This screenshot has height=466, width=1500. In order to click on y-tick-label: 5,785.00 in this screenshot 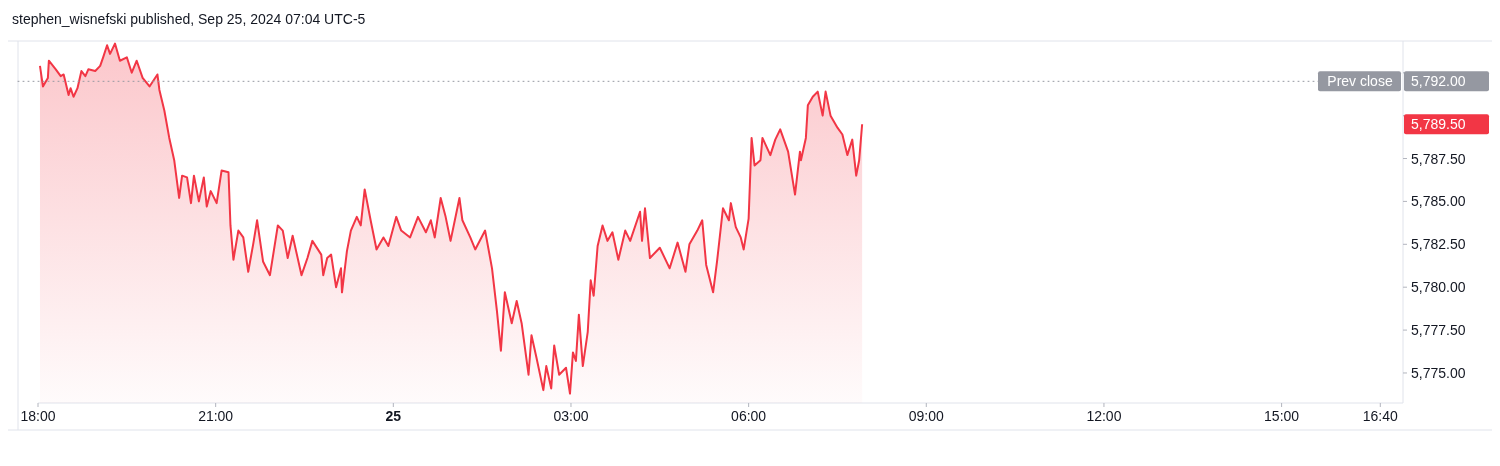, I will do `click(1438, 201)`.